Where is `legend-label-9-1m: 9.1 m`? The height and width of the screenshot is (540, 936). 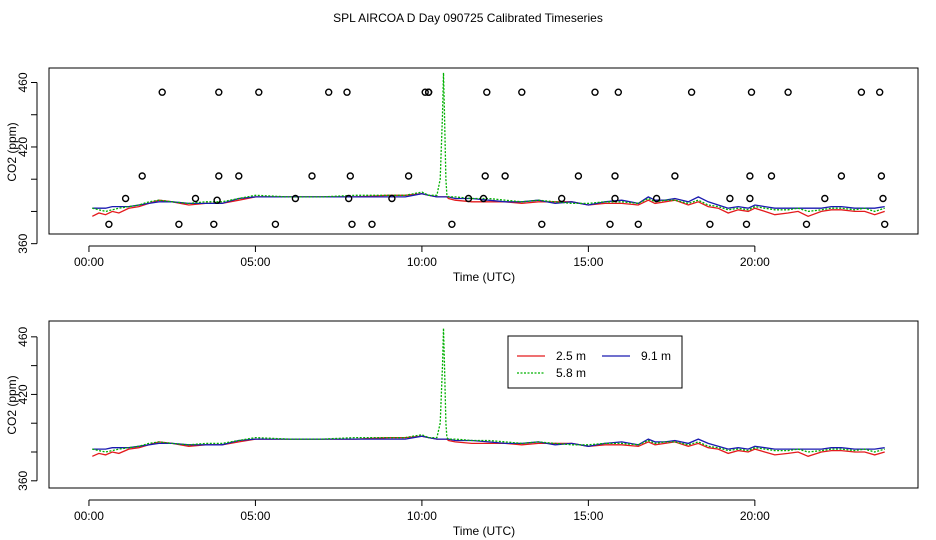 legend-label-9-1m: 9.1 m is located at coordinates (656, 356).